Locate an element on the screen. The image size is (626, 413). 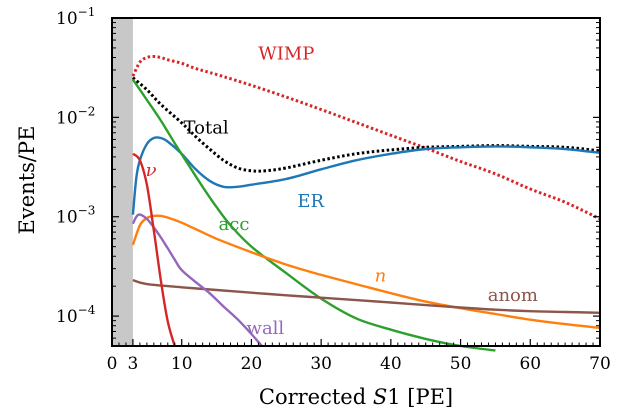
series-label-2: ER is located at coordinates (310, 201).